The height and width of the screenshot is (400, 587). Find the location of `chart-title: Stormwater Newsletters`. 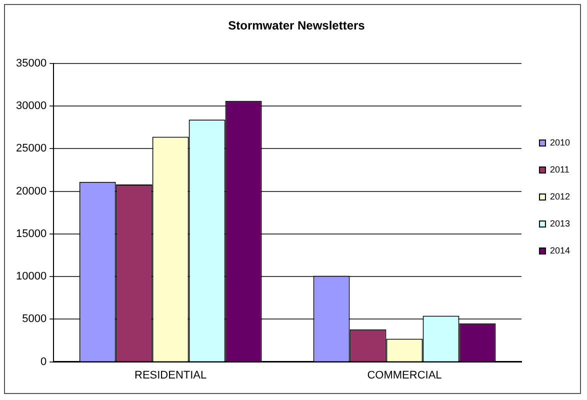

chart-title: Stormwater Newsletters is located at coordinates (297, 25).